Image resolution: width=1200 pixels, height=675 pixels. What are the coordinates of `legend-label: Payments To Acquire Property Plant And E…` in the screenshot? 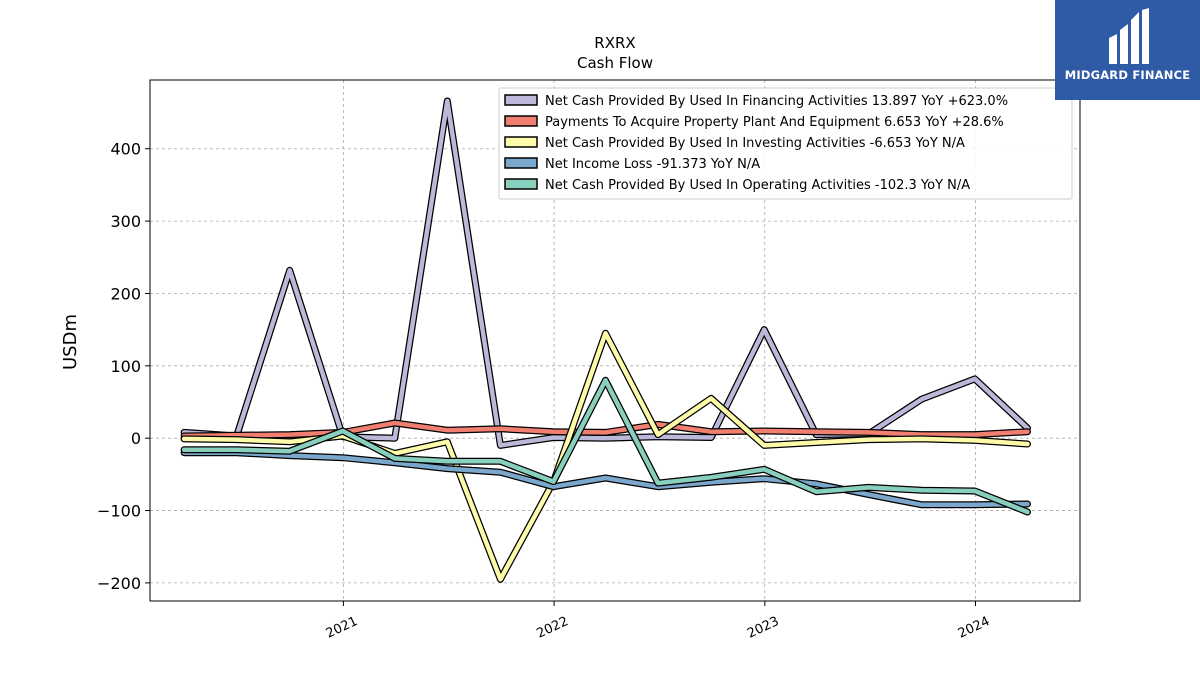 It's located at (774, 122).